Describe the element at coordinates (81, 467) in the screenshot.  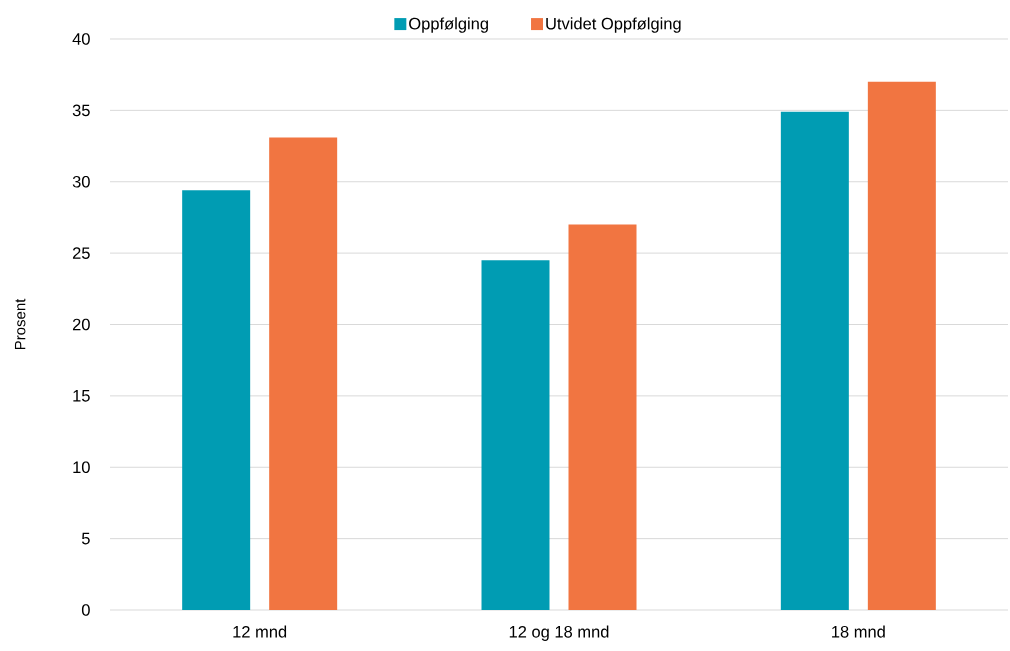
I see `y-tick-label: 10` at that location.